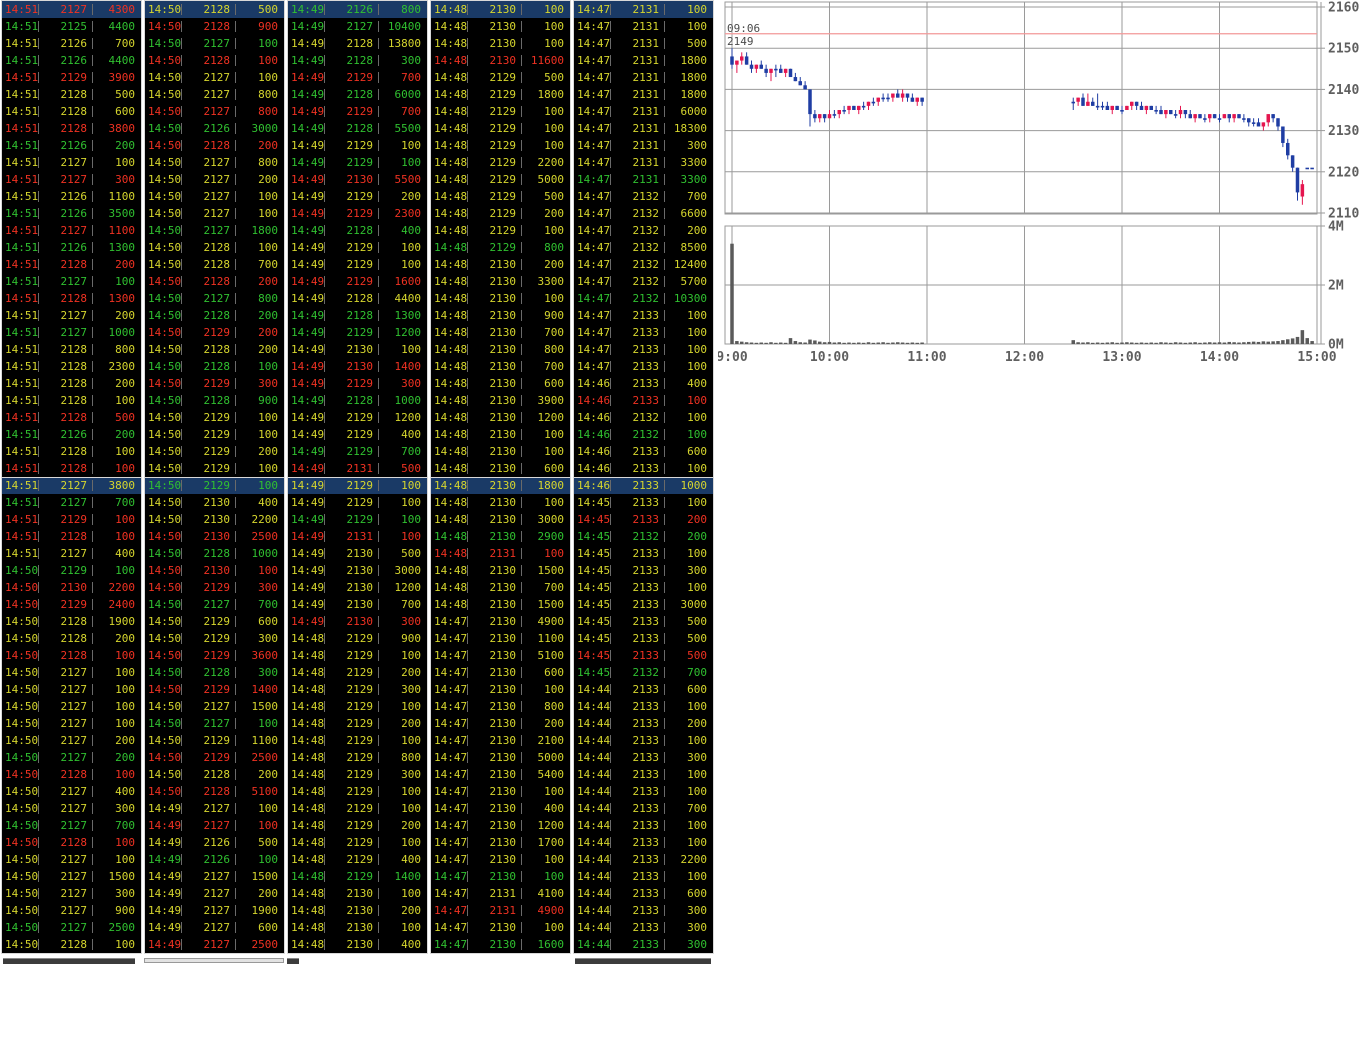 This screenshot has width=1363, height=1048. Describe the element at coordinates (643, 621) in the screenshot. I see `tick-row: 14:45 2133 500` at that location.